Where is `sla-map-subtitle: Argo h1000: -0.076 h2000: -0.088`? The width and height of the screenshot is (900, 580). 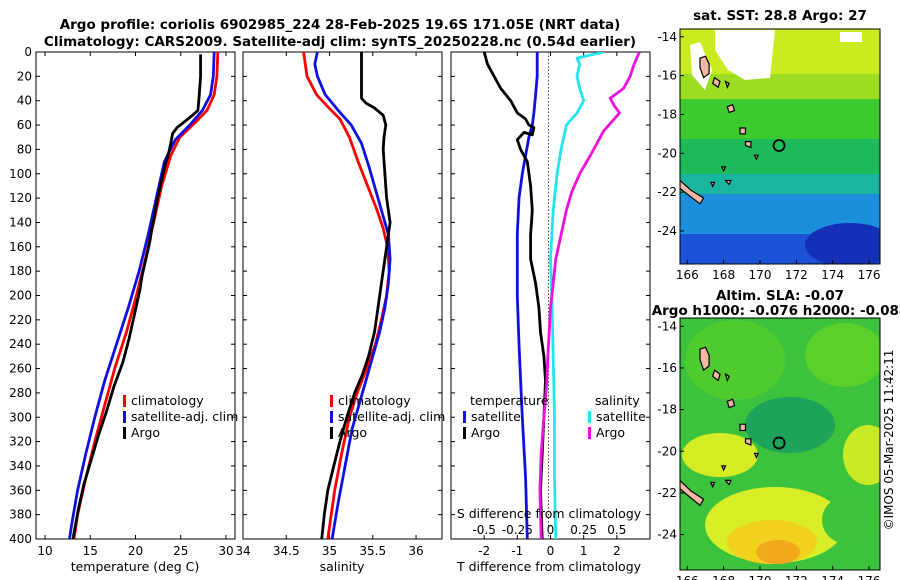 sla-map-subtitle: Argo h1000: -0.076 h2000: -0.088 is located at coordinates (776, 311).